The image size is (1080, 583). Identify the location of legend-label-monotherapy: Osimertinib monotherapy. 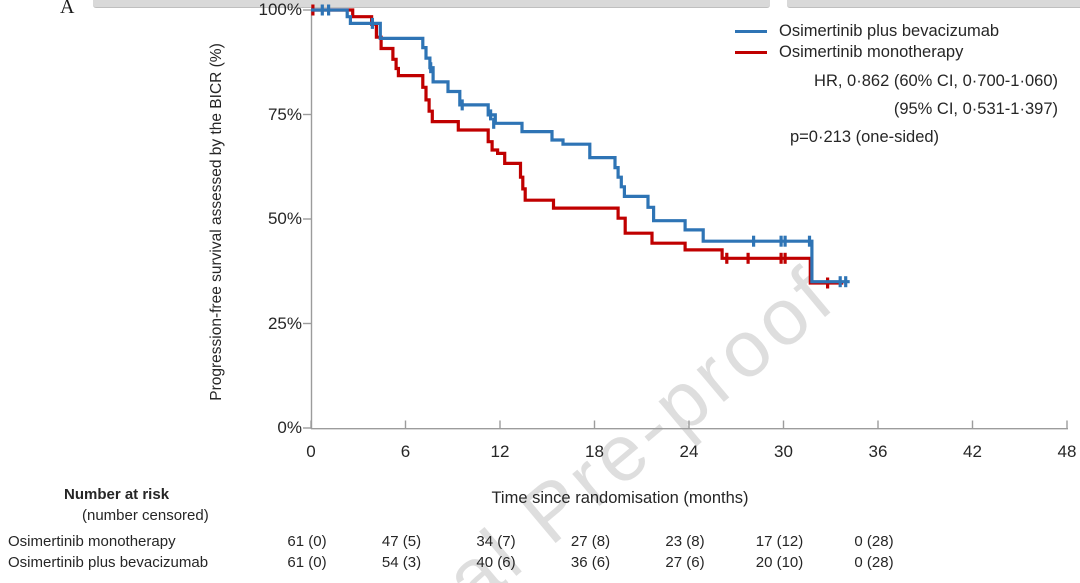
(871, 52).